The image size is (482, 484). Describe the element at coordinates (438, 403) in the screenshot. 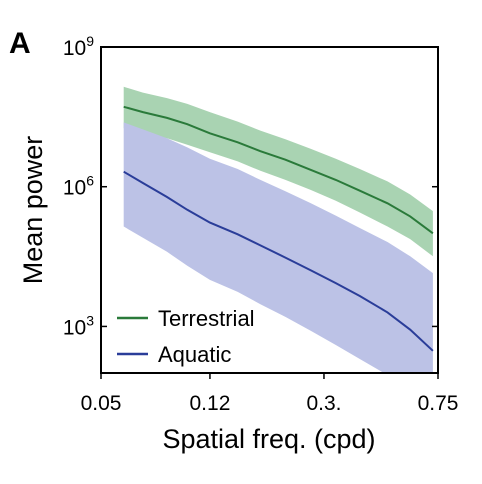

I see `x-tick-label: 0.75` at that location.